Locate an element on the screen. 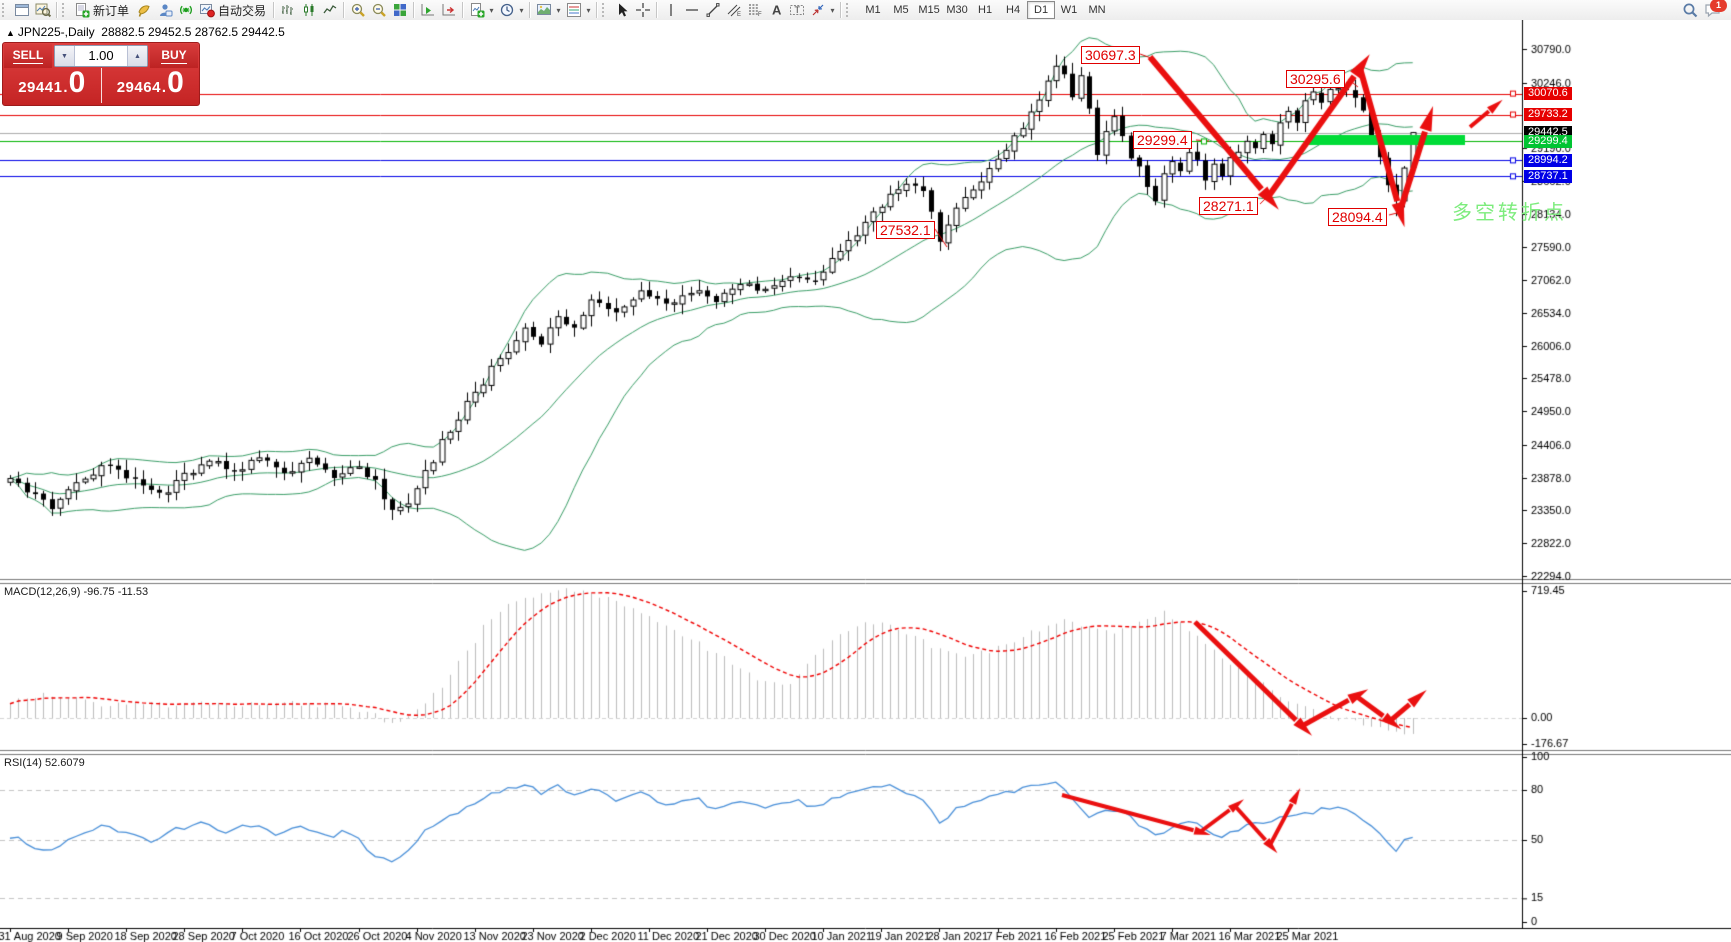  trendline-icon is located at coordinates (712, 10).